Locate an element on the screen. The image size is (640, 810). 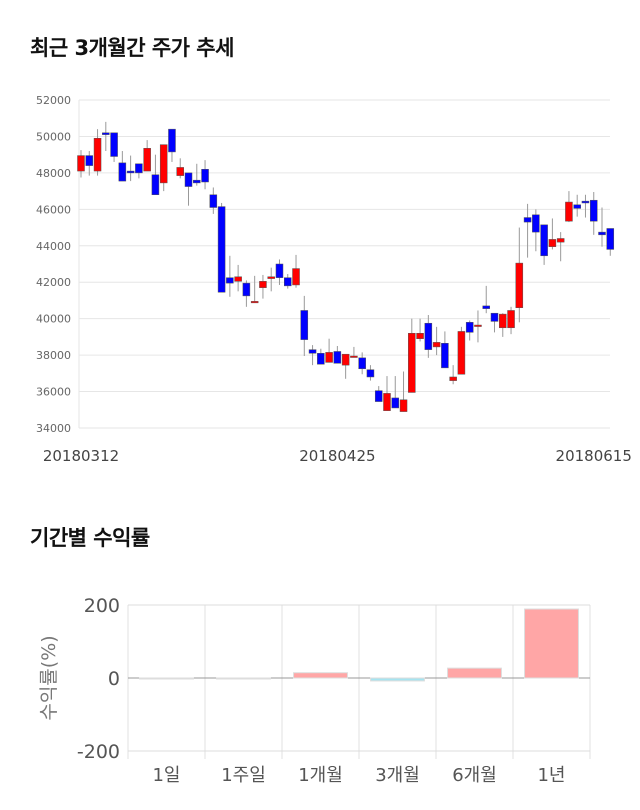
y-axis-label: 수익률(%) is located at coordinates (49, 677).